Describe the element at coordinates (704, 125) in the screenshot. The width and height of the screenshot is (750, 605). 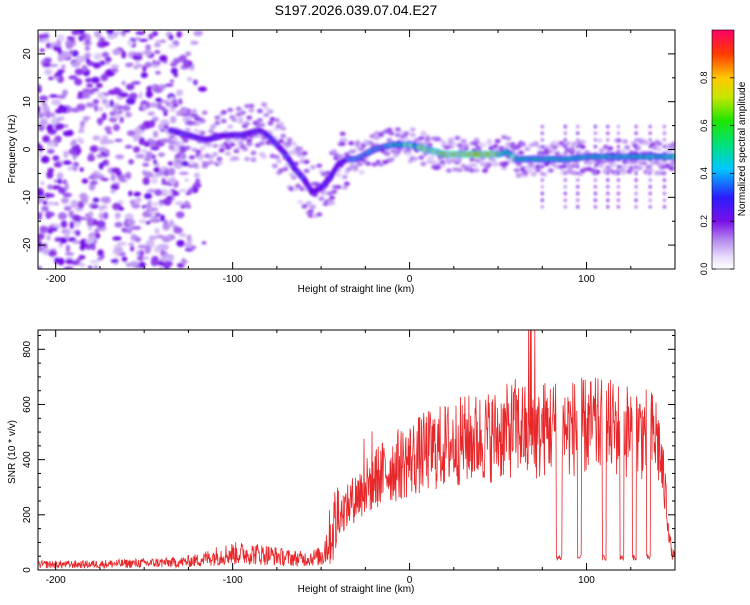
I see `colorbar-tick-label: 0.6` at that location.